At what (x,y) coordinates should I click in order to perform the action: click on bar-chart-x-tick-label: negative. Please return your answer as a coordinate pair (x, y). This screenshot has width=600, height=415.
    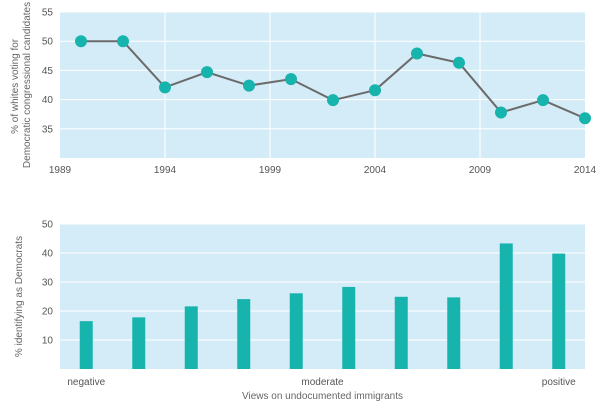
    Looking at the image, I should click on (86, 382).